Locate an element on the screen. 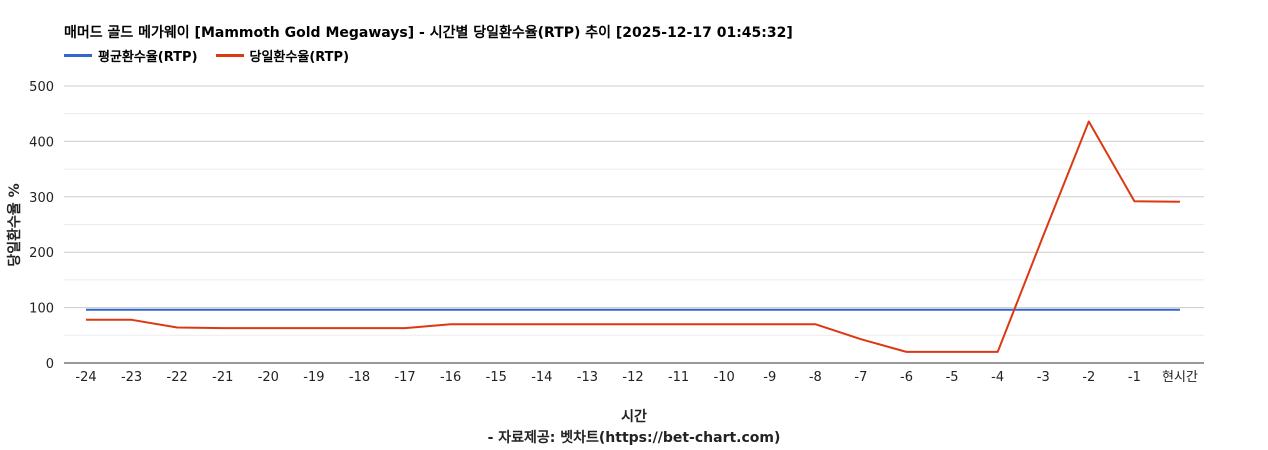 This screenshot has width=1268, height=450. legend-item-avg-rtp: 평균환수율(RTP) is located at coordinates (131, 55).